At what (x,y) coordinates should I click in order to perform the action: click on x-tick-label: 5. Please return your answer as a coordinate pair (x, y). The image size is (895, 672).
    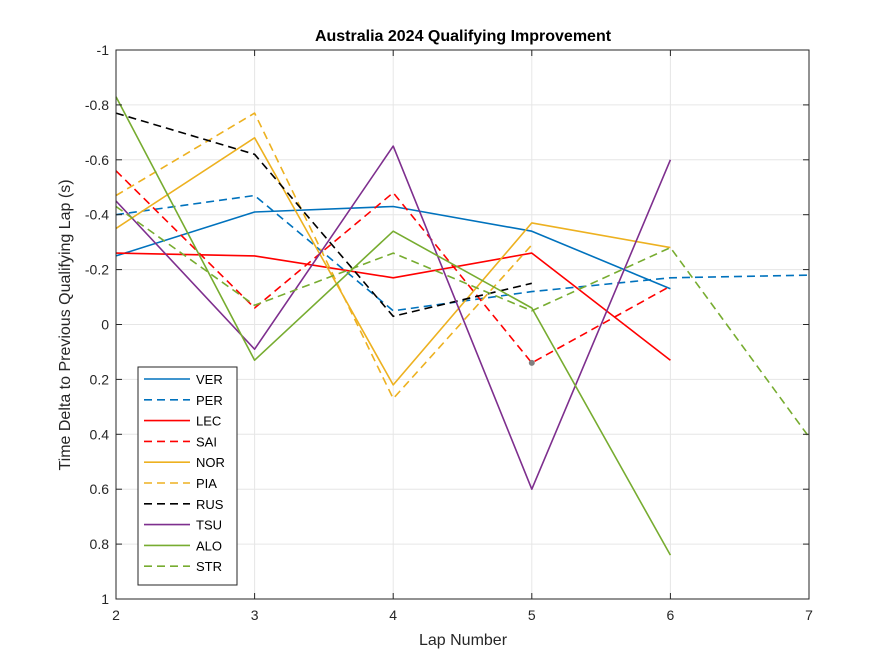
    Looking at the image, I should click on (532, 615).